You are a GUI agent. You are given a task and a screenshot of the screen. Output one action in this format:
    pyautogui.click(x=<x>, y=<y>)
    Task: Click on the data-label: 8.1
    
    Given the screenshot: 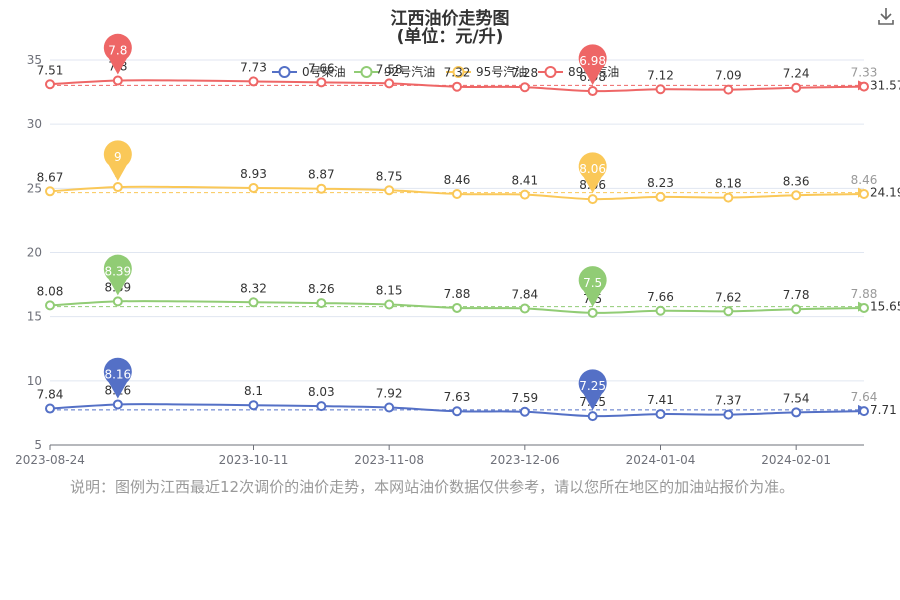 What is the action you would take?
    pyautogui.click(x=253, y=391)
    